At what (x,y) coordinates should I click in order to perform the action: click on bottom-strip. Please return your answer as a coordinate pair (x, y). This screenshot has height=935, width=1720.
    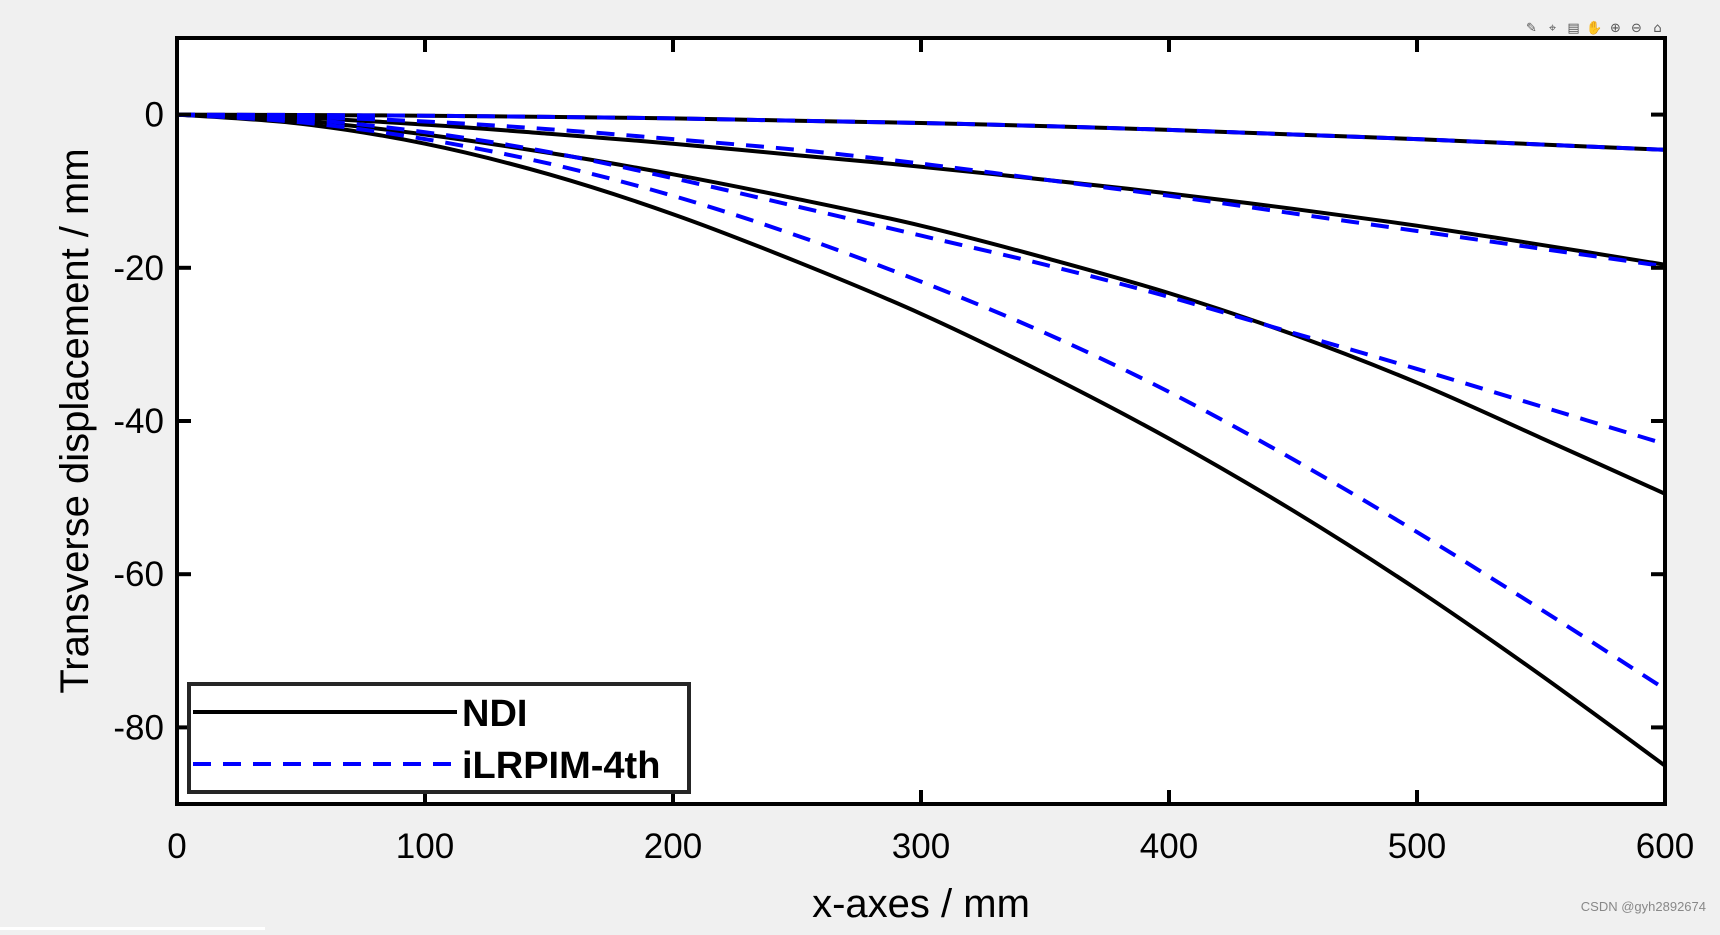
    Looking at the image, I should click on (132, 928).